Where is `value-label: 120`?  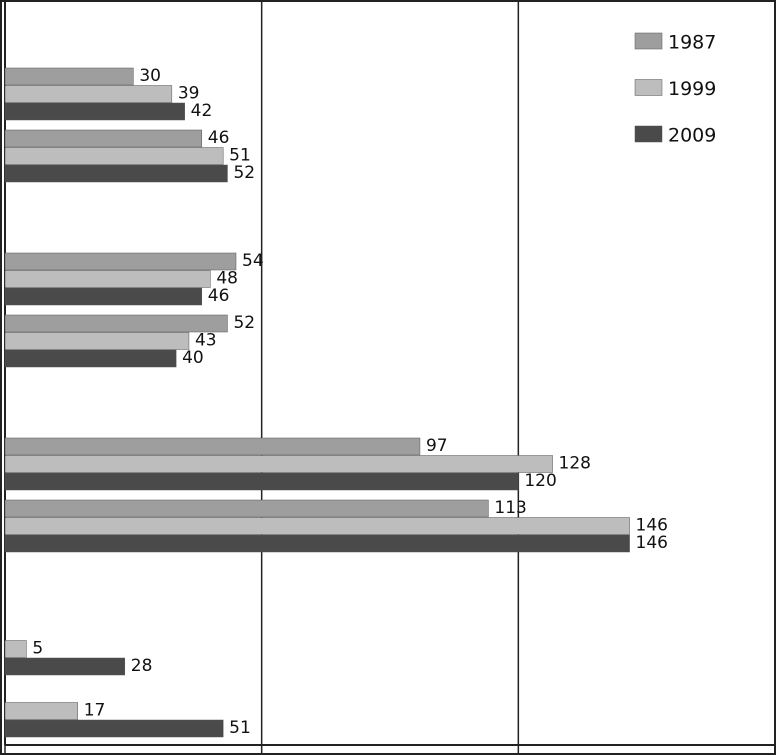
value-label: 120 is located at coordinates (540, 481).